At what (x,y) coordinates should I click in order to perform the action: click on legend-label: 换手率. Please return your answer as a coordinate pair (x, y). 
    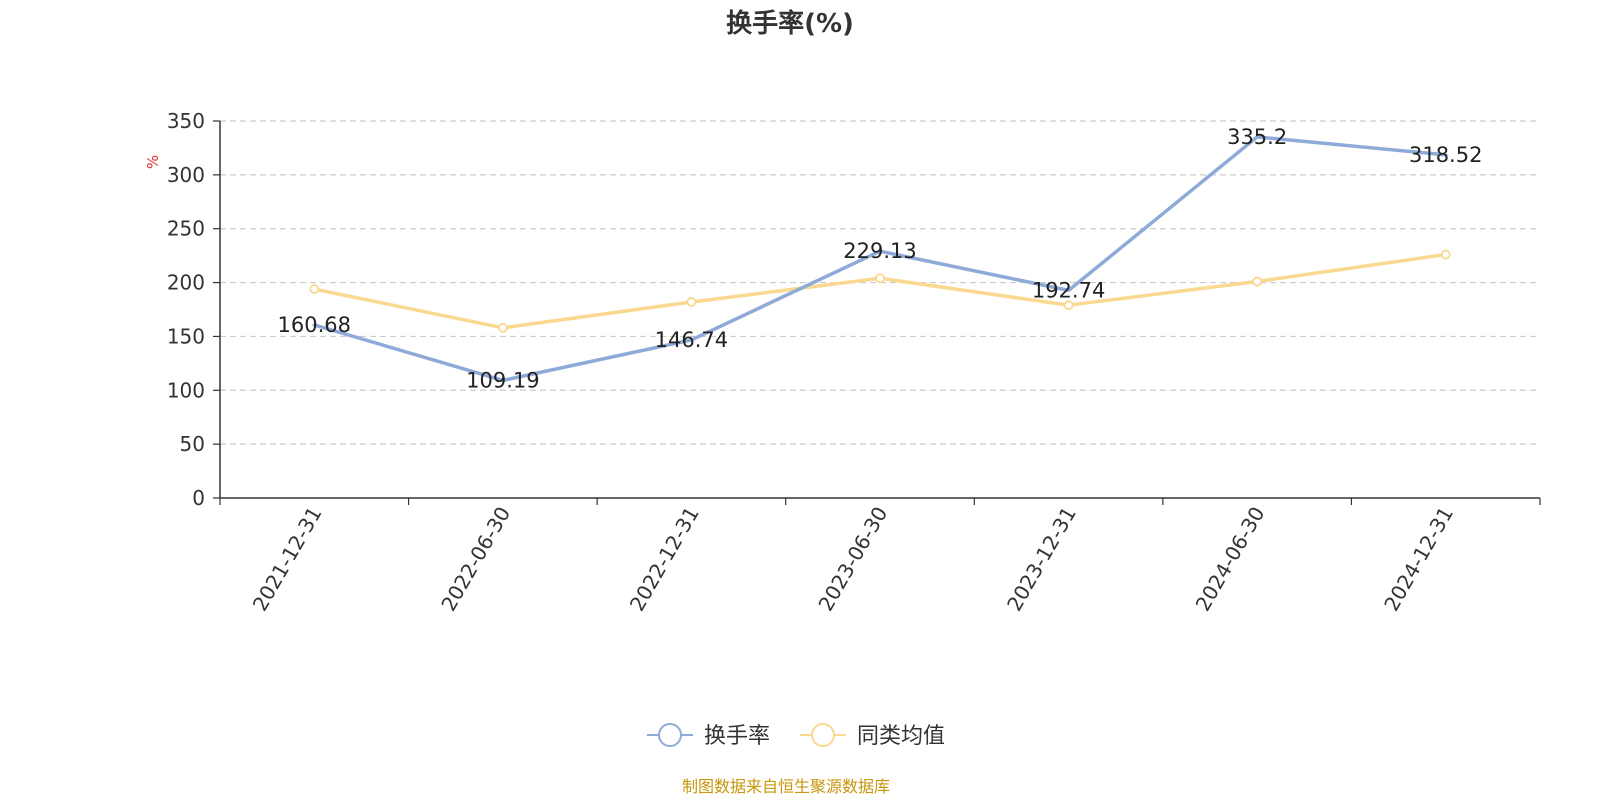
    Looking at the image, I should click on (737, 736).